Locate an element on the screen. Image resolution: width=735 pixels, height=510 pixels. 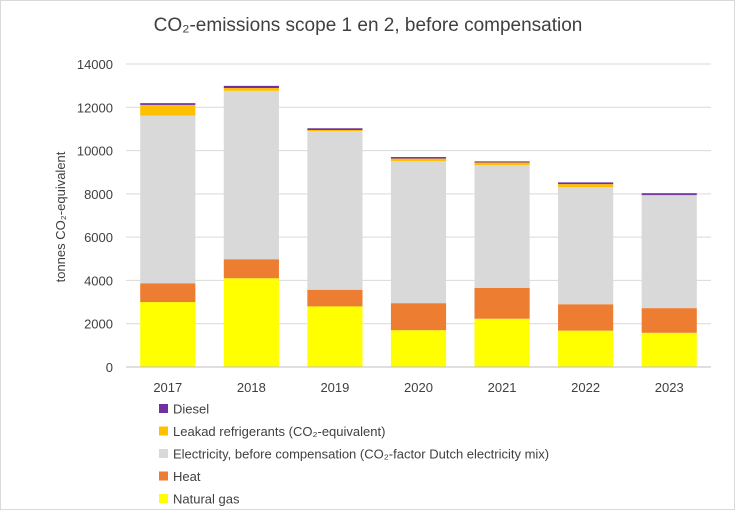
y-tick-labels: 0 2000 4000 6000 8000 10000 12000 14000 is located at coordinates (95, 216).